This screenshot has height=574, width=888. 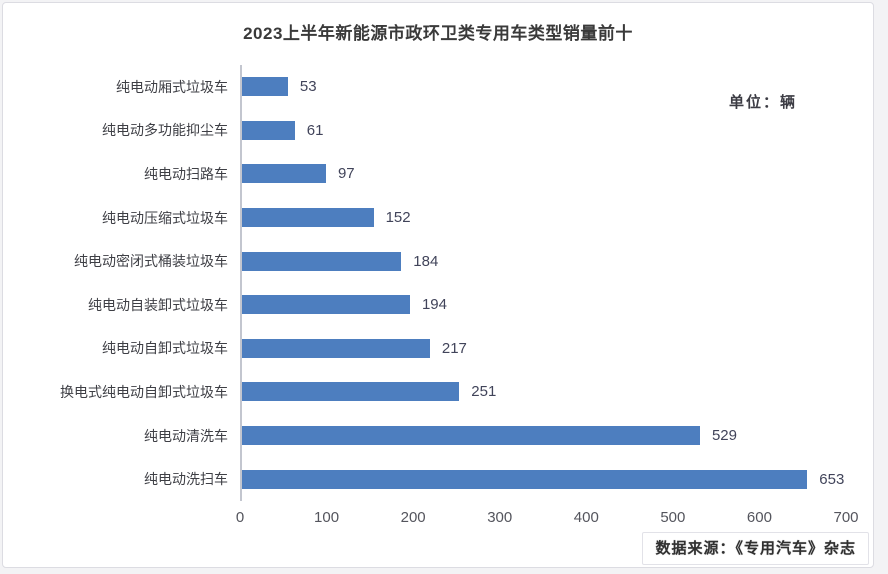 I want to click on bar-track: 217, so click(x=544, y=348).